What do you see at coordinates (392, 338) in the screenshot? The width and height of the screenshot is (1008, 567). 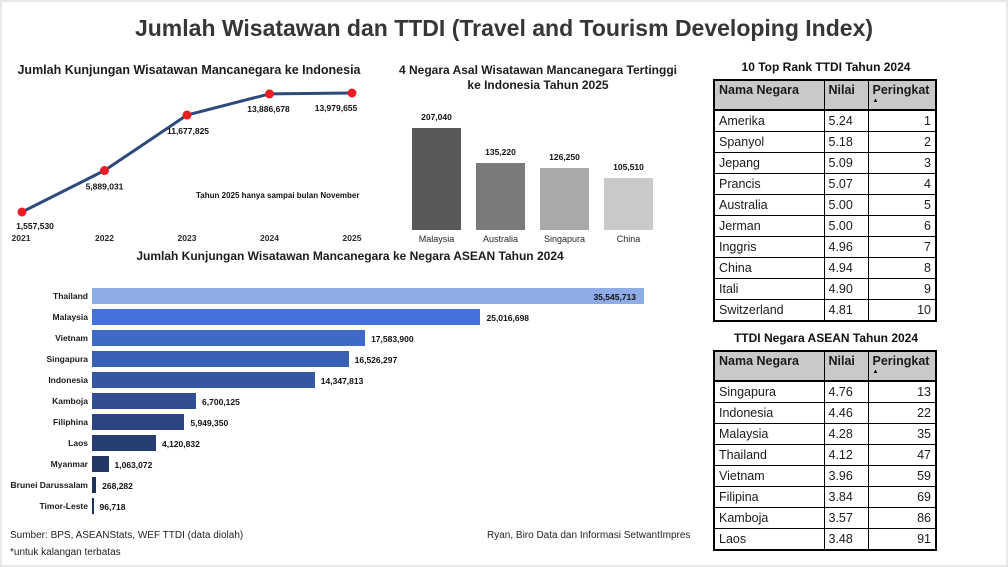 I see `hbar-value-vietnam: 17,583,900` at bounding box center [392, 338].